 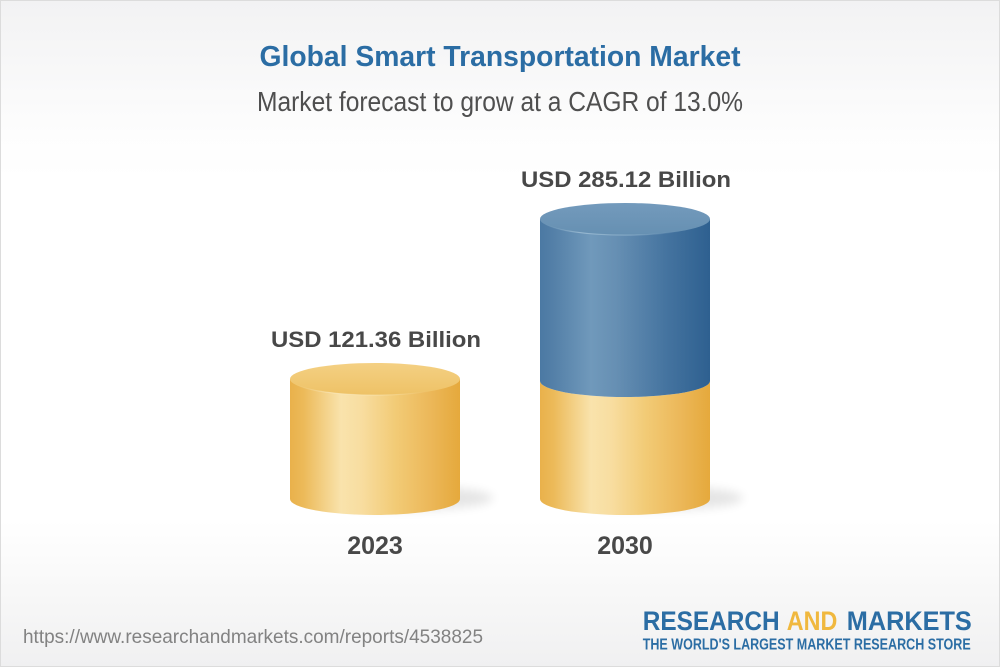 What do you see at coordinates (909, 621) in the screenshot?
I see `svg-text: MARKETS` at bounding box center [909, 621].